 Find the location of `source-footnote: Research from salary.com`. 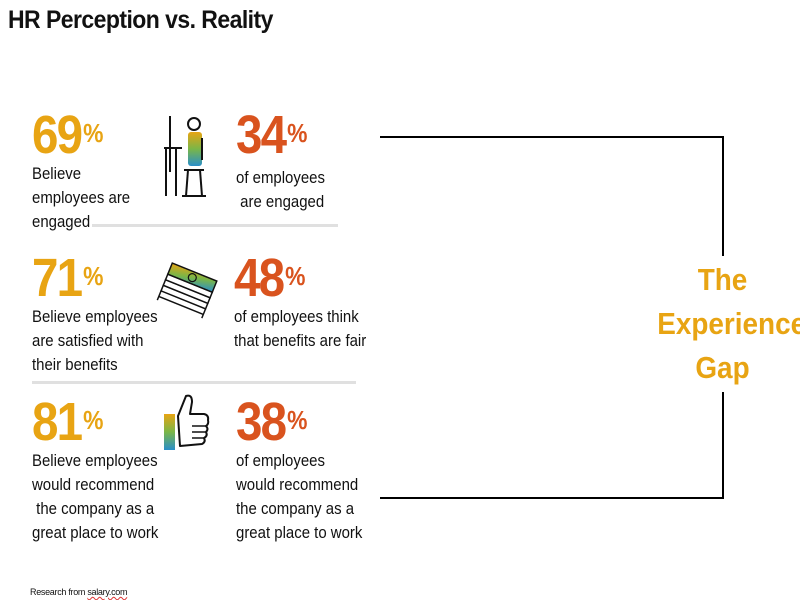

source-footnote: Research from salary.com is located at coordinates (78, 592).